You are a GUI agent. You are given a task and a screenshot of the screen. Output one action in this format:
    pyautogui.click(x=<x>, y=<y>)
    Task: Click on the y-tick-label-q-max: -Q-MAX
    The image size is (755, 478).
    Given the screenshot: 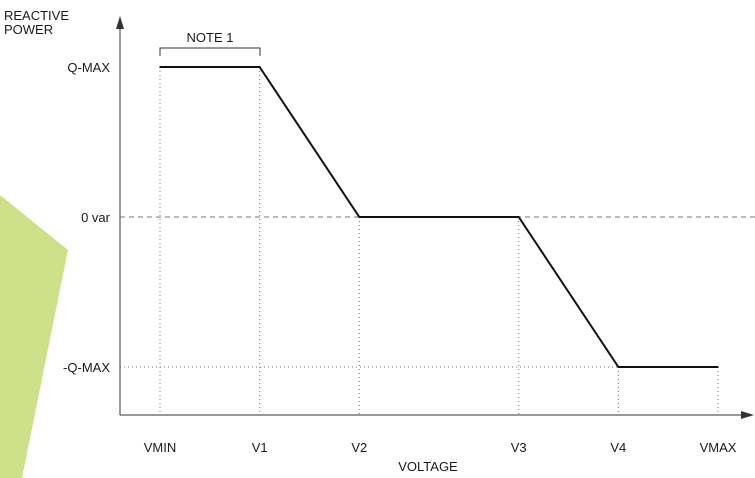 What is the action you would take?
    pyautogui.click(x=86, y=367)
    